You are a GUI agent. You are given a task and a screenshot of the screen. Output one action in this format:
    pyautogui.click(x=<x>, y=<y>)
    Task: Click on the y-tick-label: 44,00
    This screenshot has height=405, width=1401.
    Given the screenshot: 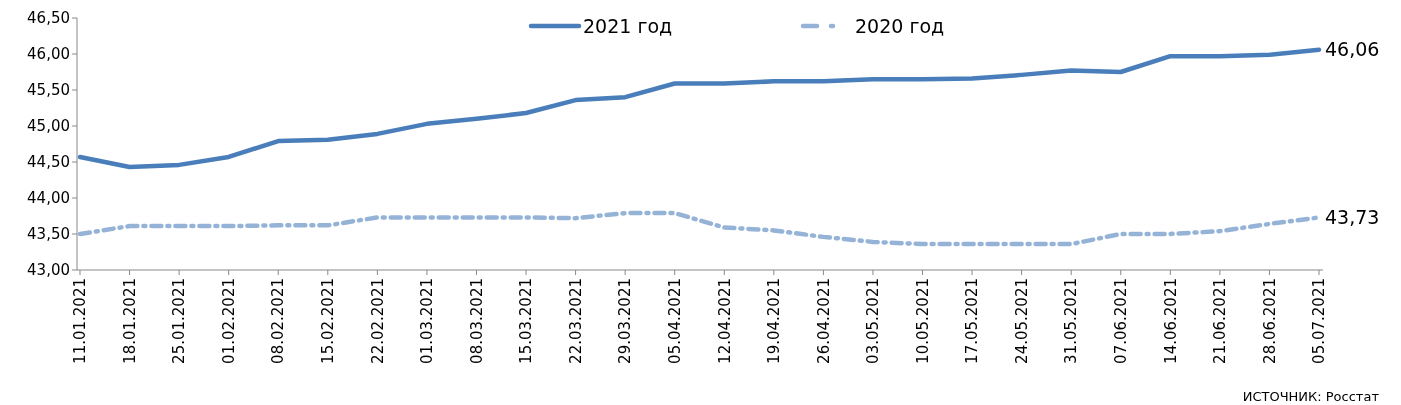 What is the action you would take?
    pyautogui.click(x=48, y=198)
    